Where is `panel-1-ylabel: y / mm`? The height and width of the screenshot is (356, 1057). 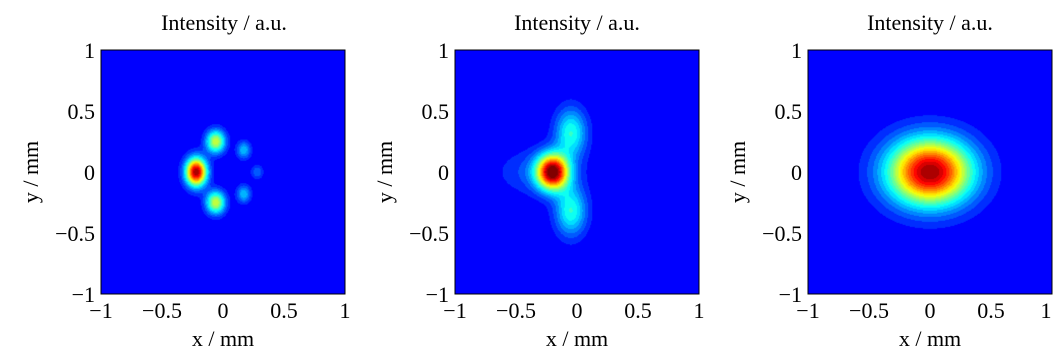 panel-1-ylabel: y / mm is located at coordinates (30, 172).